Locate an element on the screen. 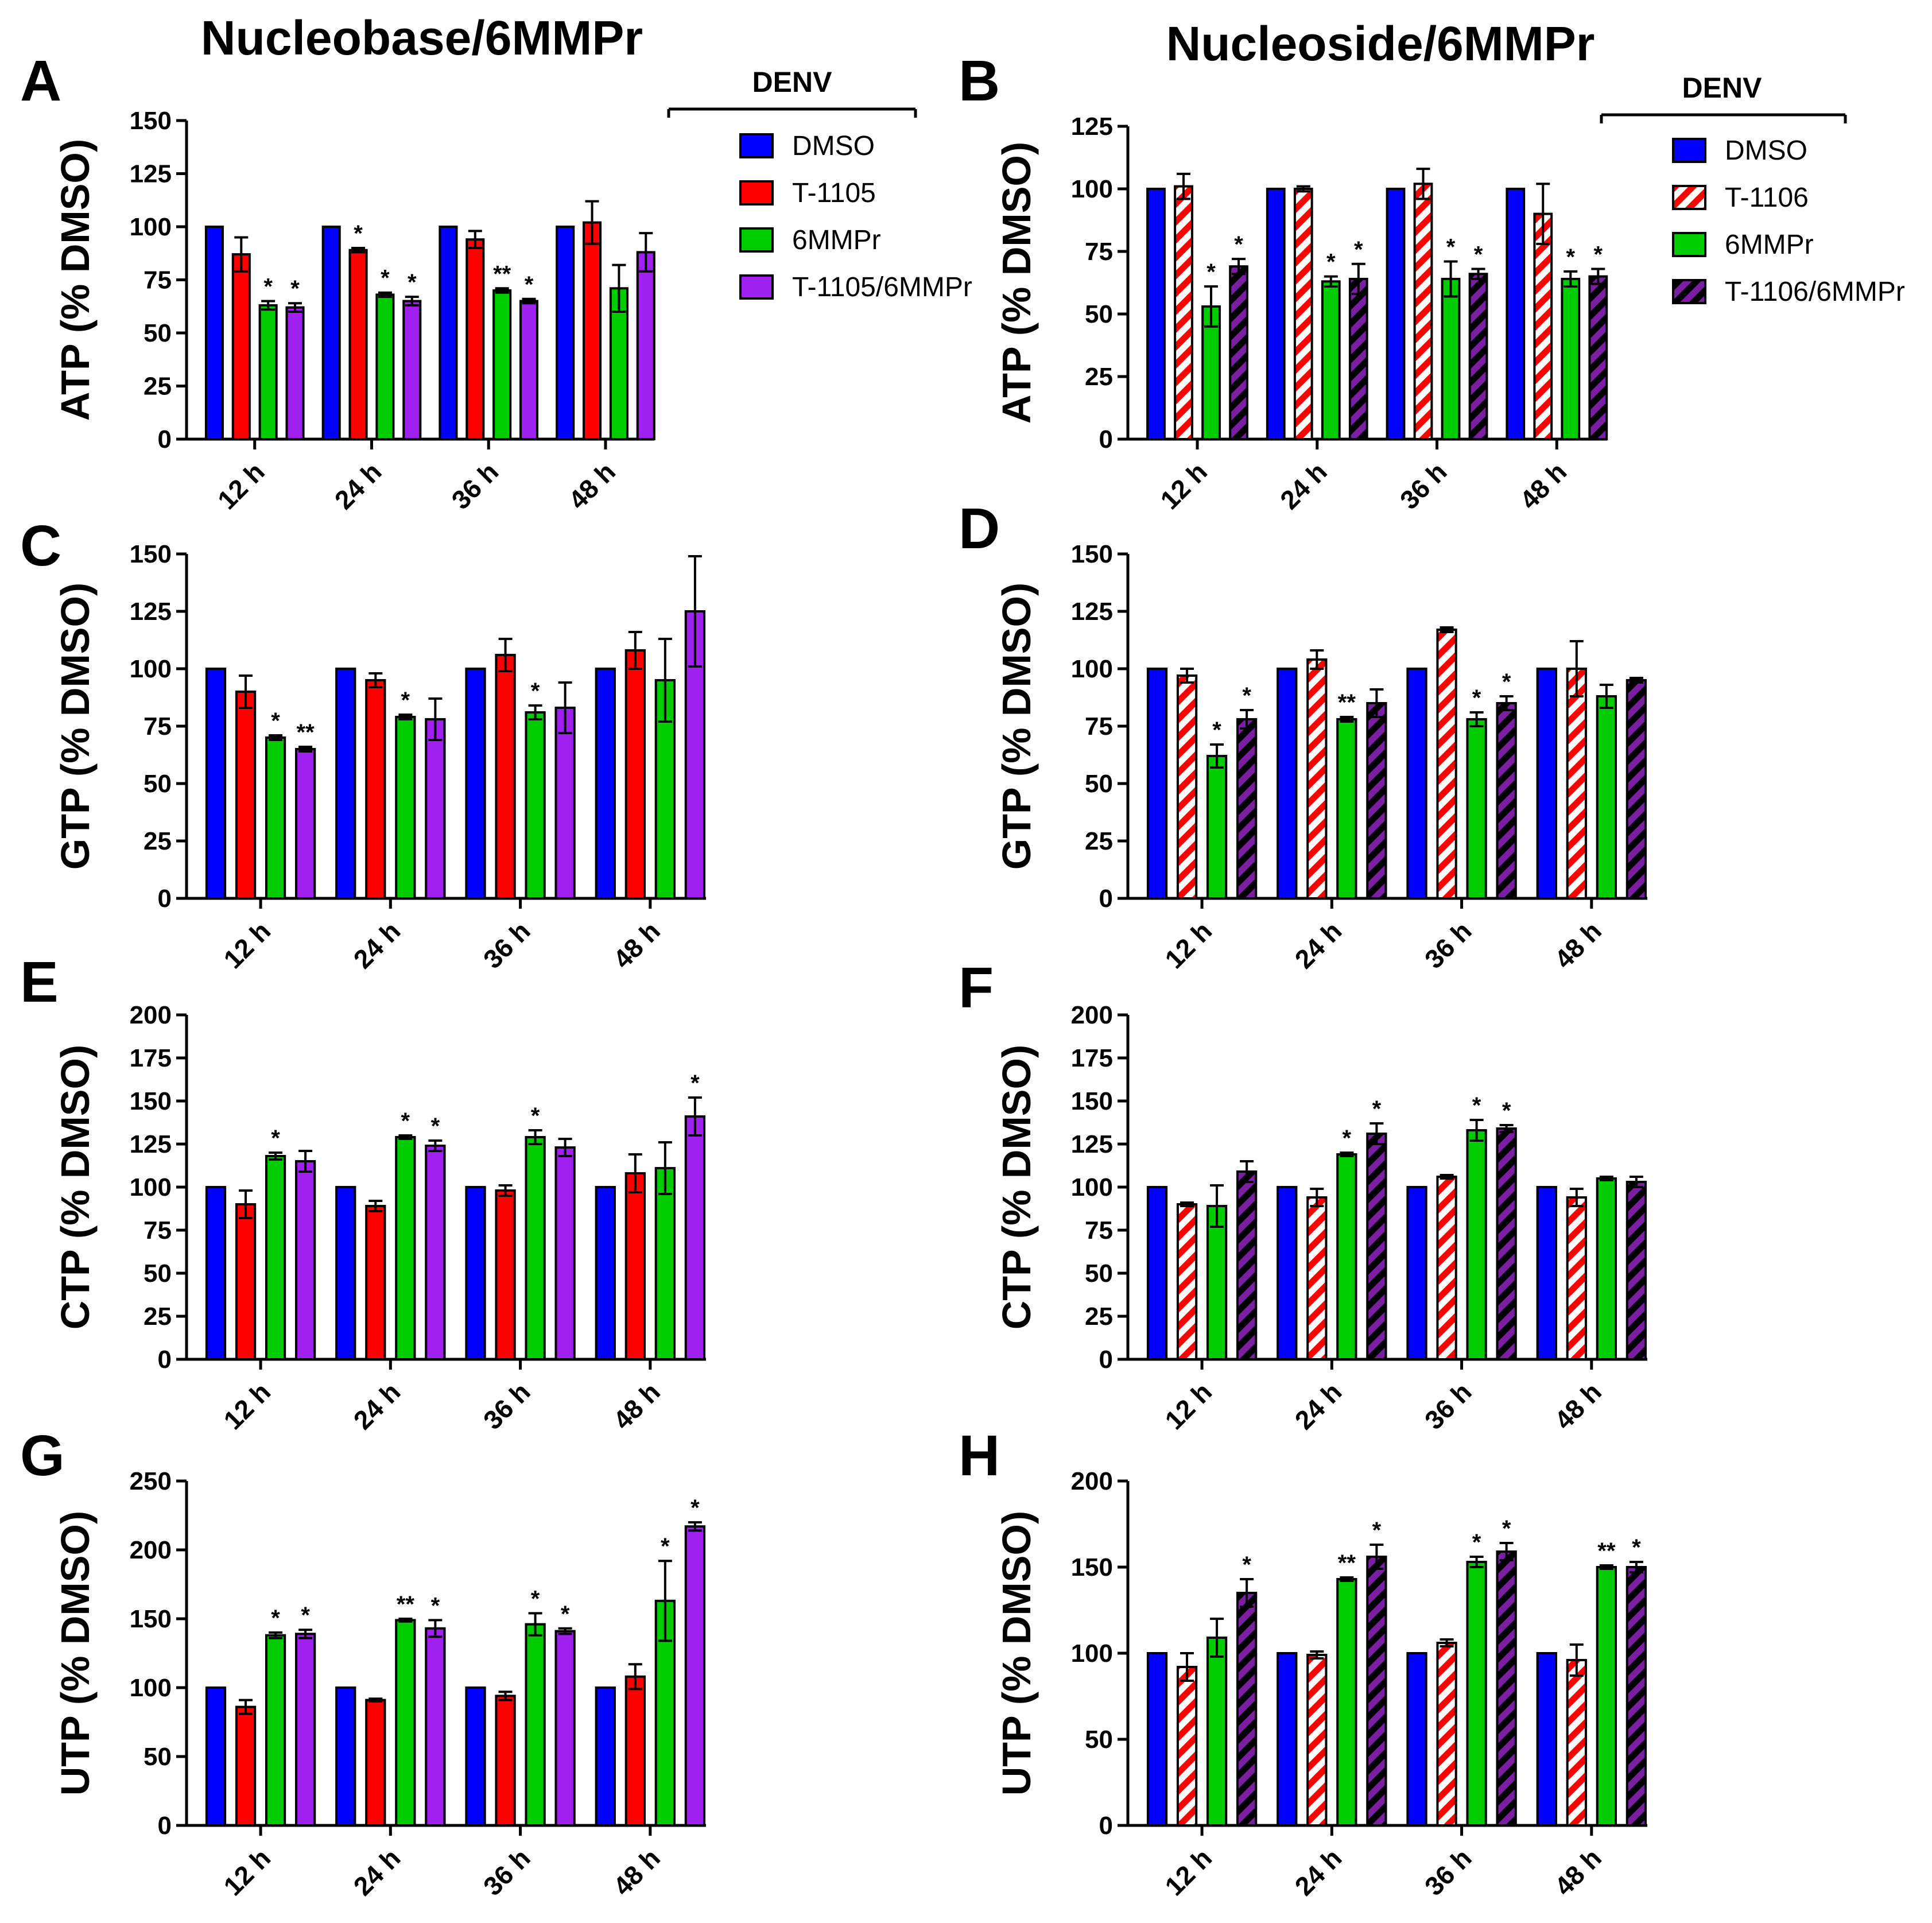  y-axis-label: UTP (% DMSO) is located at coordinates (75, 1653).